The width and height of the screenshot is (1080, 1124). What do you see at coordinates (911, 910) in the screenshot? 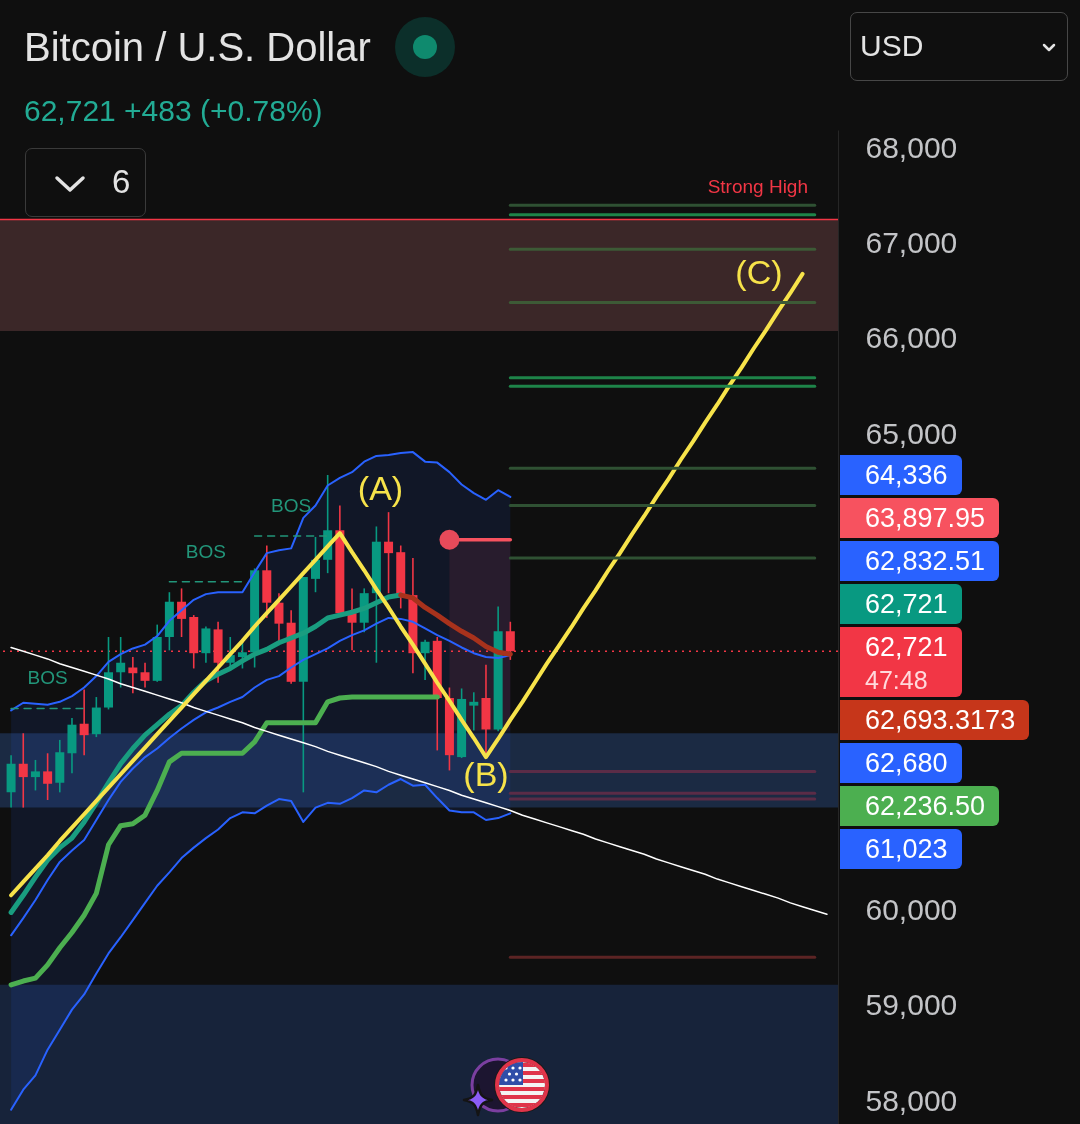
I see `y-tick-label: 60,000` at bounding box center [911, 910].